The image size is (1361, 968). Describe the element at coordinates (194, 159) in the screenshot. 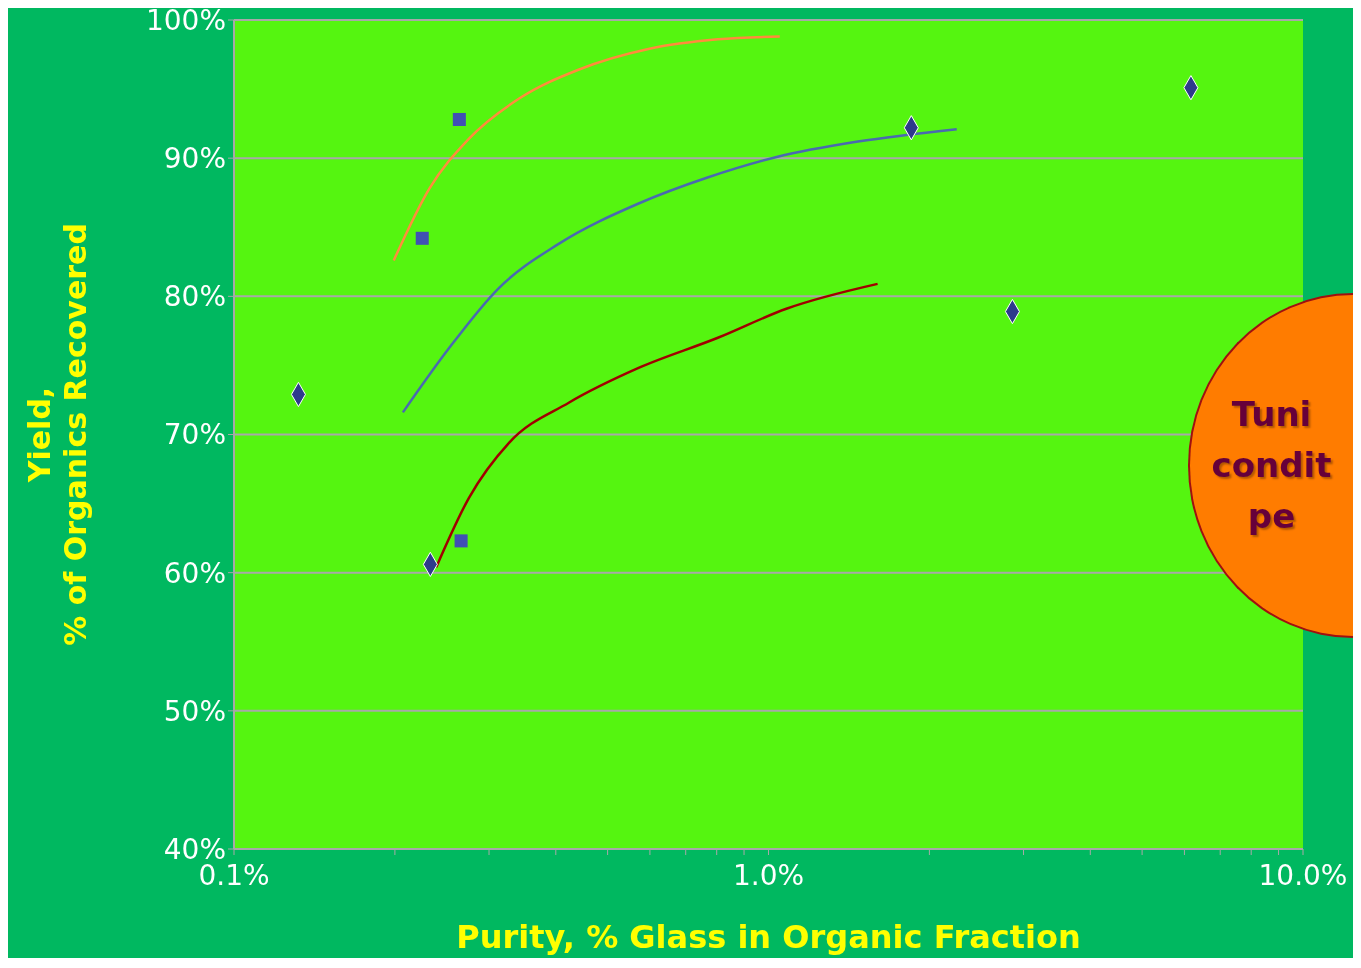

I see `y-tick-label: 90%` at that location.